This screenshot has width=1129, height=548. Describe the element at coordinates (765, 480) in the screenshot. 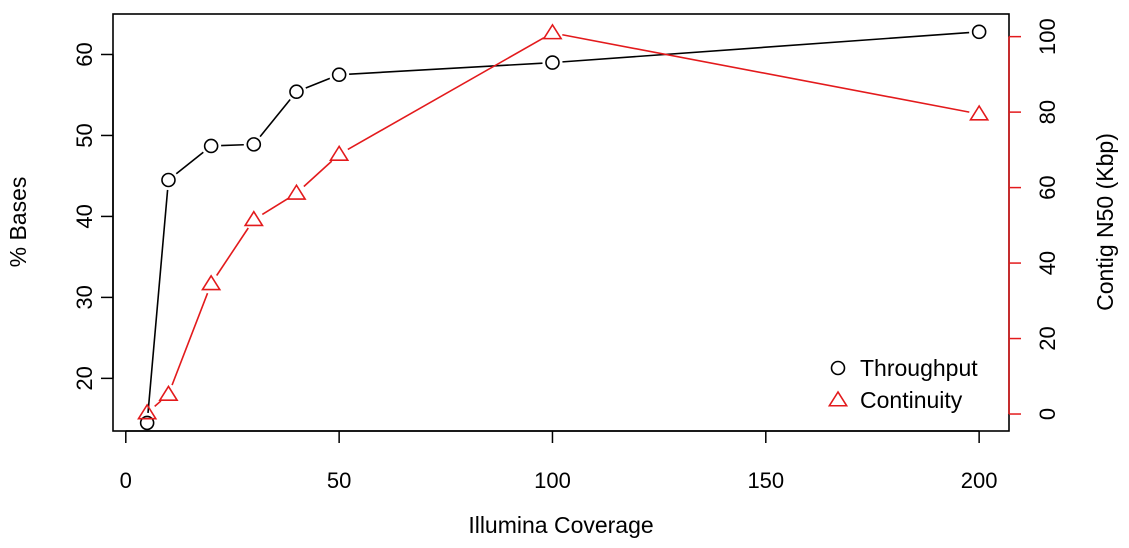

I see `x-tick-label: 150` at that location.